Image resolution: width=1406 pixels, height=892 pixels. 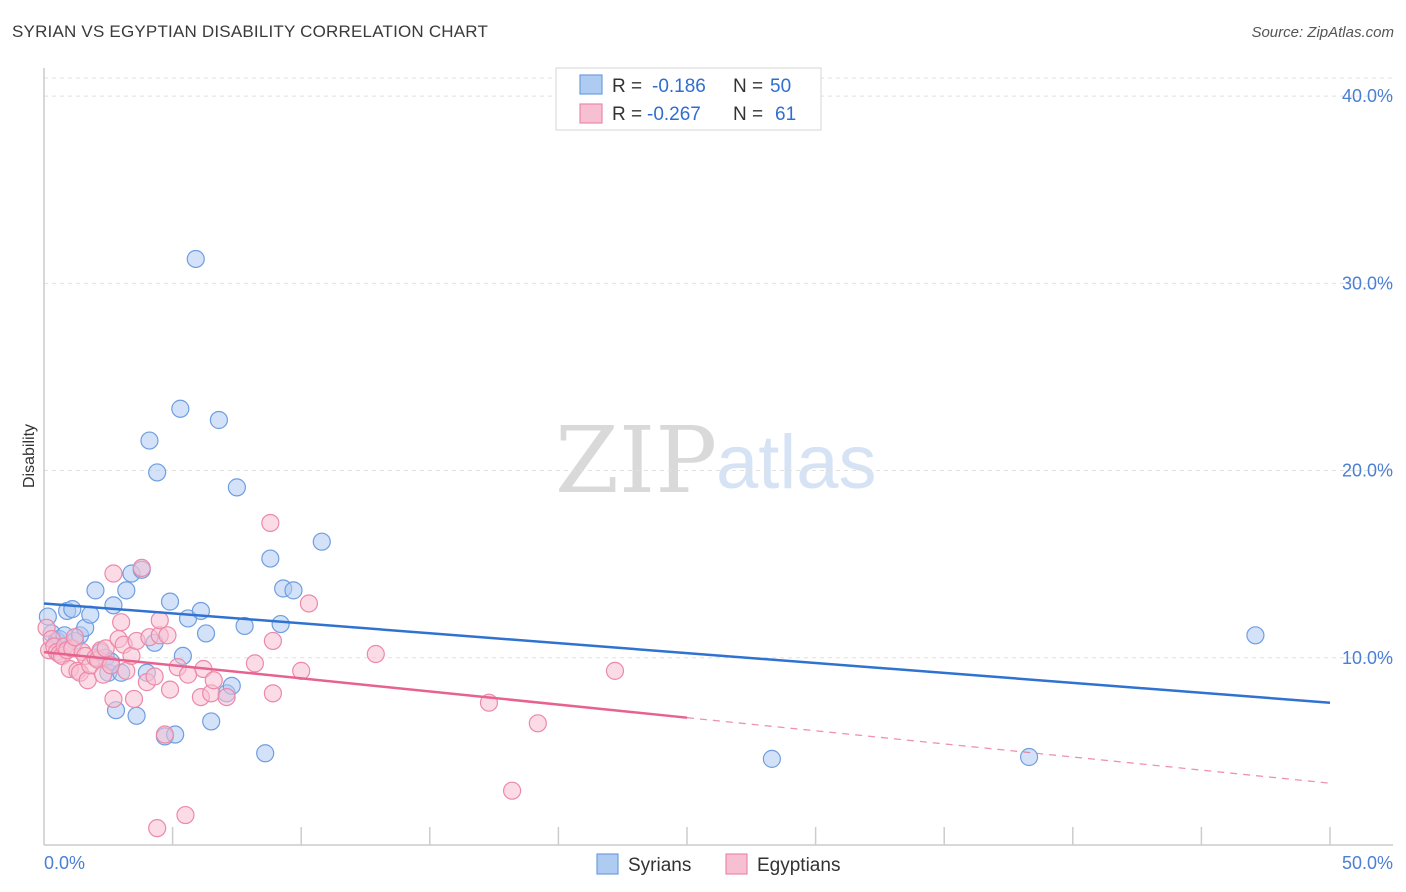 What do you see at coordinates (591, 84) in the screenshot?
I see `syrians-swatch` at bounding box center [591, 84].